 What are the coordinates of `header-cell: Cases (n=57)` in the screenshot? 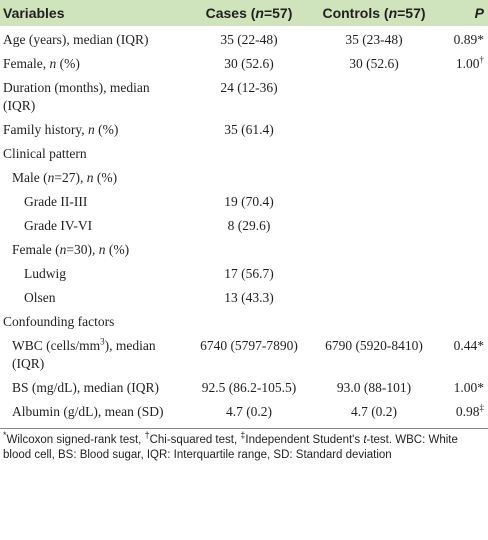 It's located at (249, 13).